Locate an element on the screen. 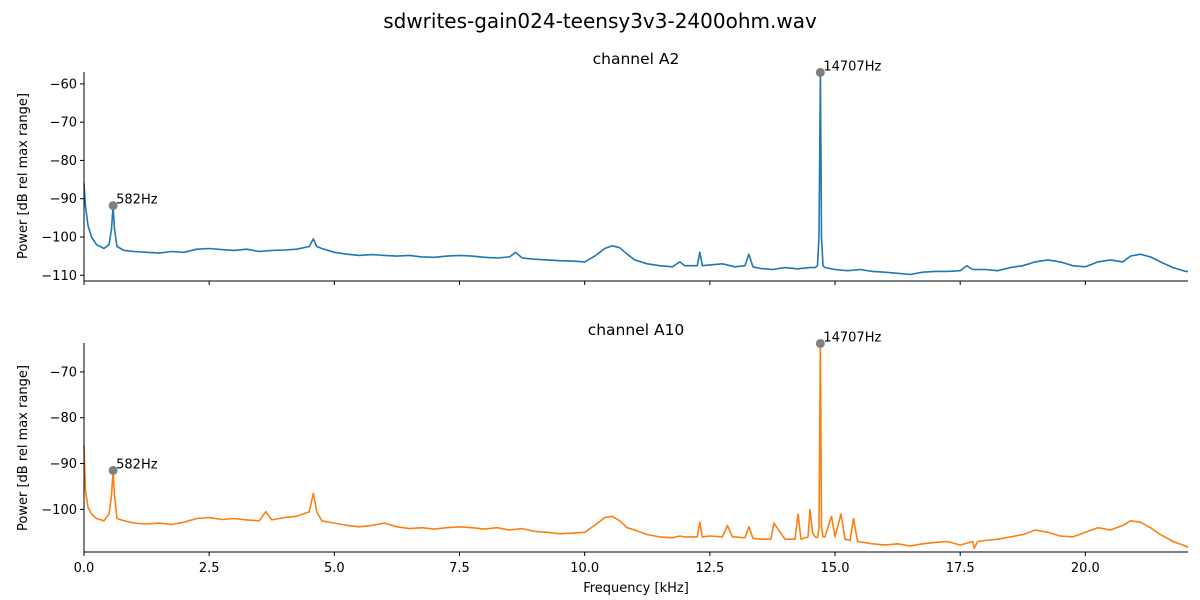  figure-title: sdwrites-gain024-teensy3v3-2400ohm.wav is located at coordinates (600, 21).